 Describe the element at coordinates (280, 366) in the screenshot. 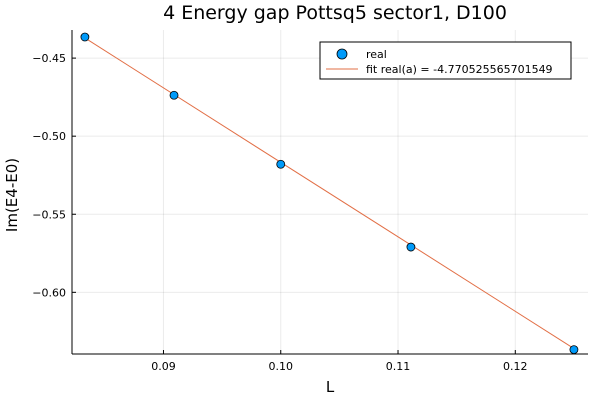

I see `x-tick-label: 0.10` at that location.